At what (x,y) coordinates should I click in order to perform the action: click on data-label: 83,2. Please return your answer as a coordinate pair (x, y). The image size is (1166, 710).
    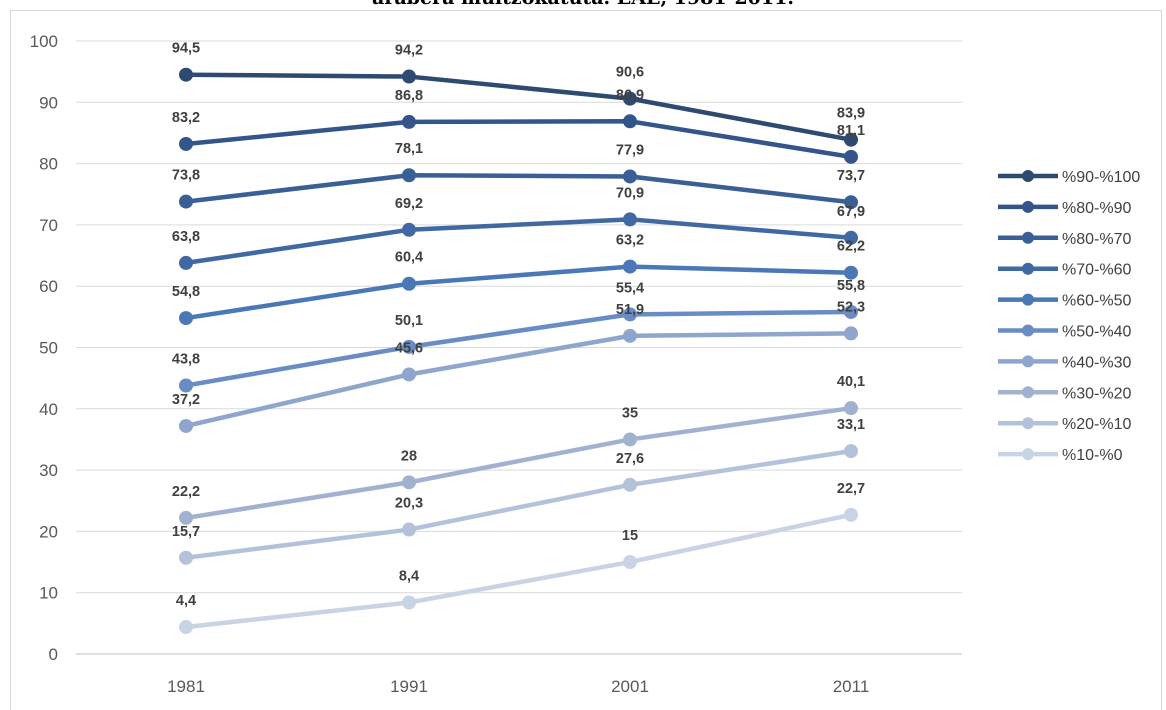
    Looking at the image, I should click on (186, 118).